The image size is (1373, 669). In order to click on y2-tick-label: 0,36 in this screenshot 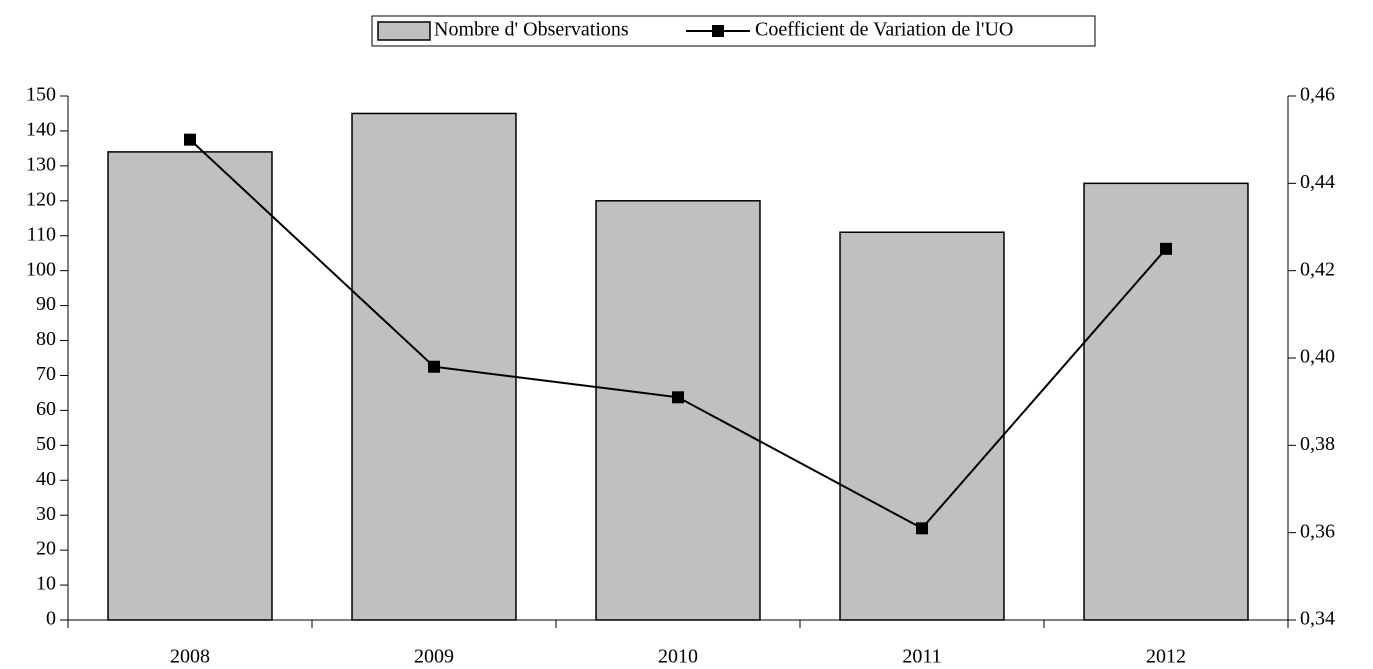, I will do `click(1317, 531)`.